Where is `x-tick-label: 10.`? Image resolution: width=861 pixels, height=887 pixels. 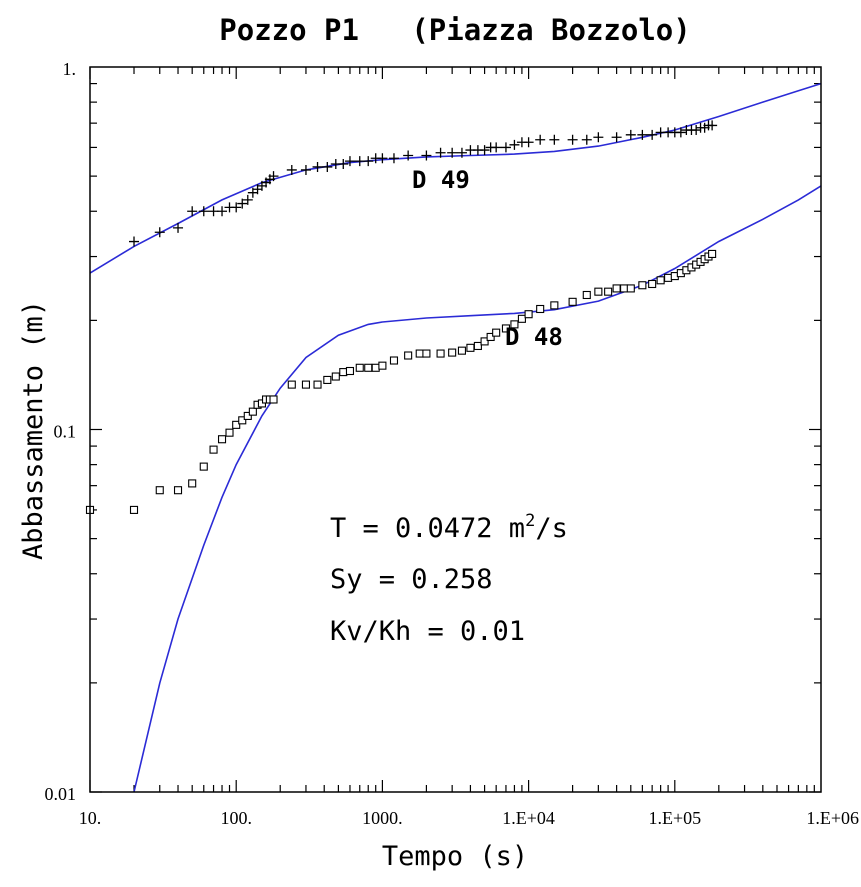
x-tick-label: 10. is located at coordinates (90, 818).